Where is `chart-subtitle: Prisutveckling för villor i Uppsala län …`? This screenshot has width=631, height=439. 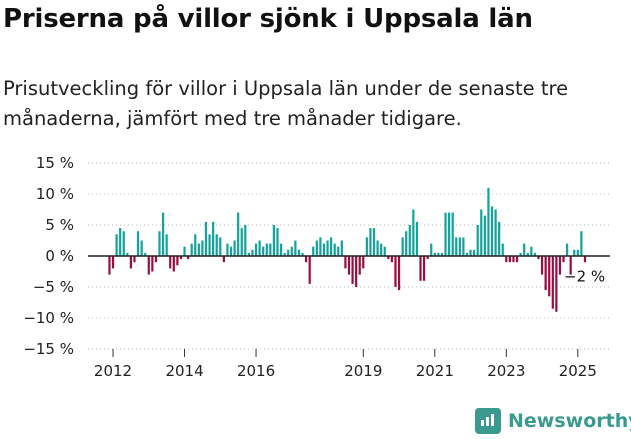
chart-subtitle: Prisutveckling för villor i Uppsala län … is located at coordinates (286, 103).